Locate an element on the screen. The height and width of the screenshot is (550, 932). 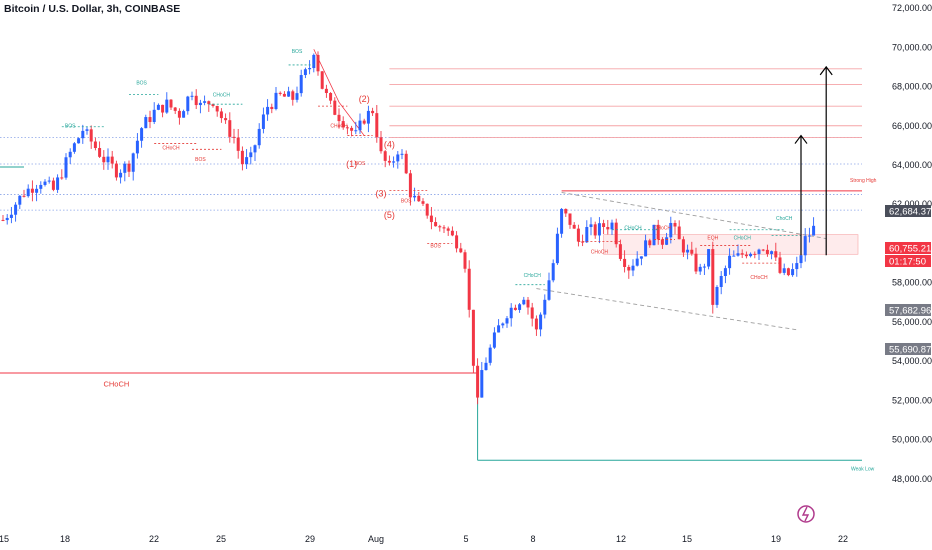
price-tick-label: 52,000.00 is located at coordinates (912, 400).